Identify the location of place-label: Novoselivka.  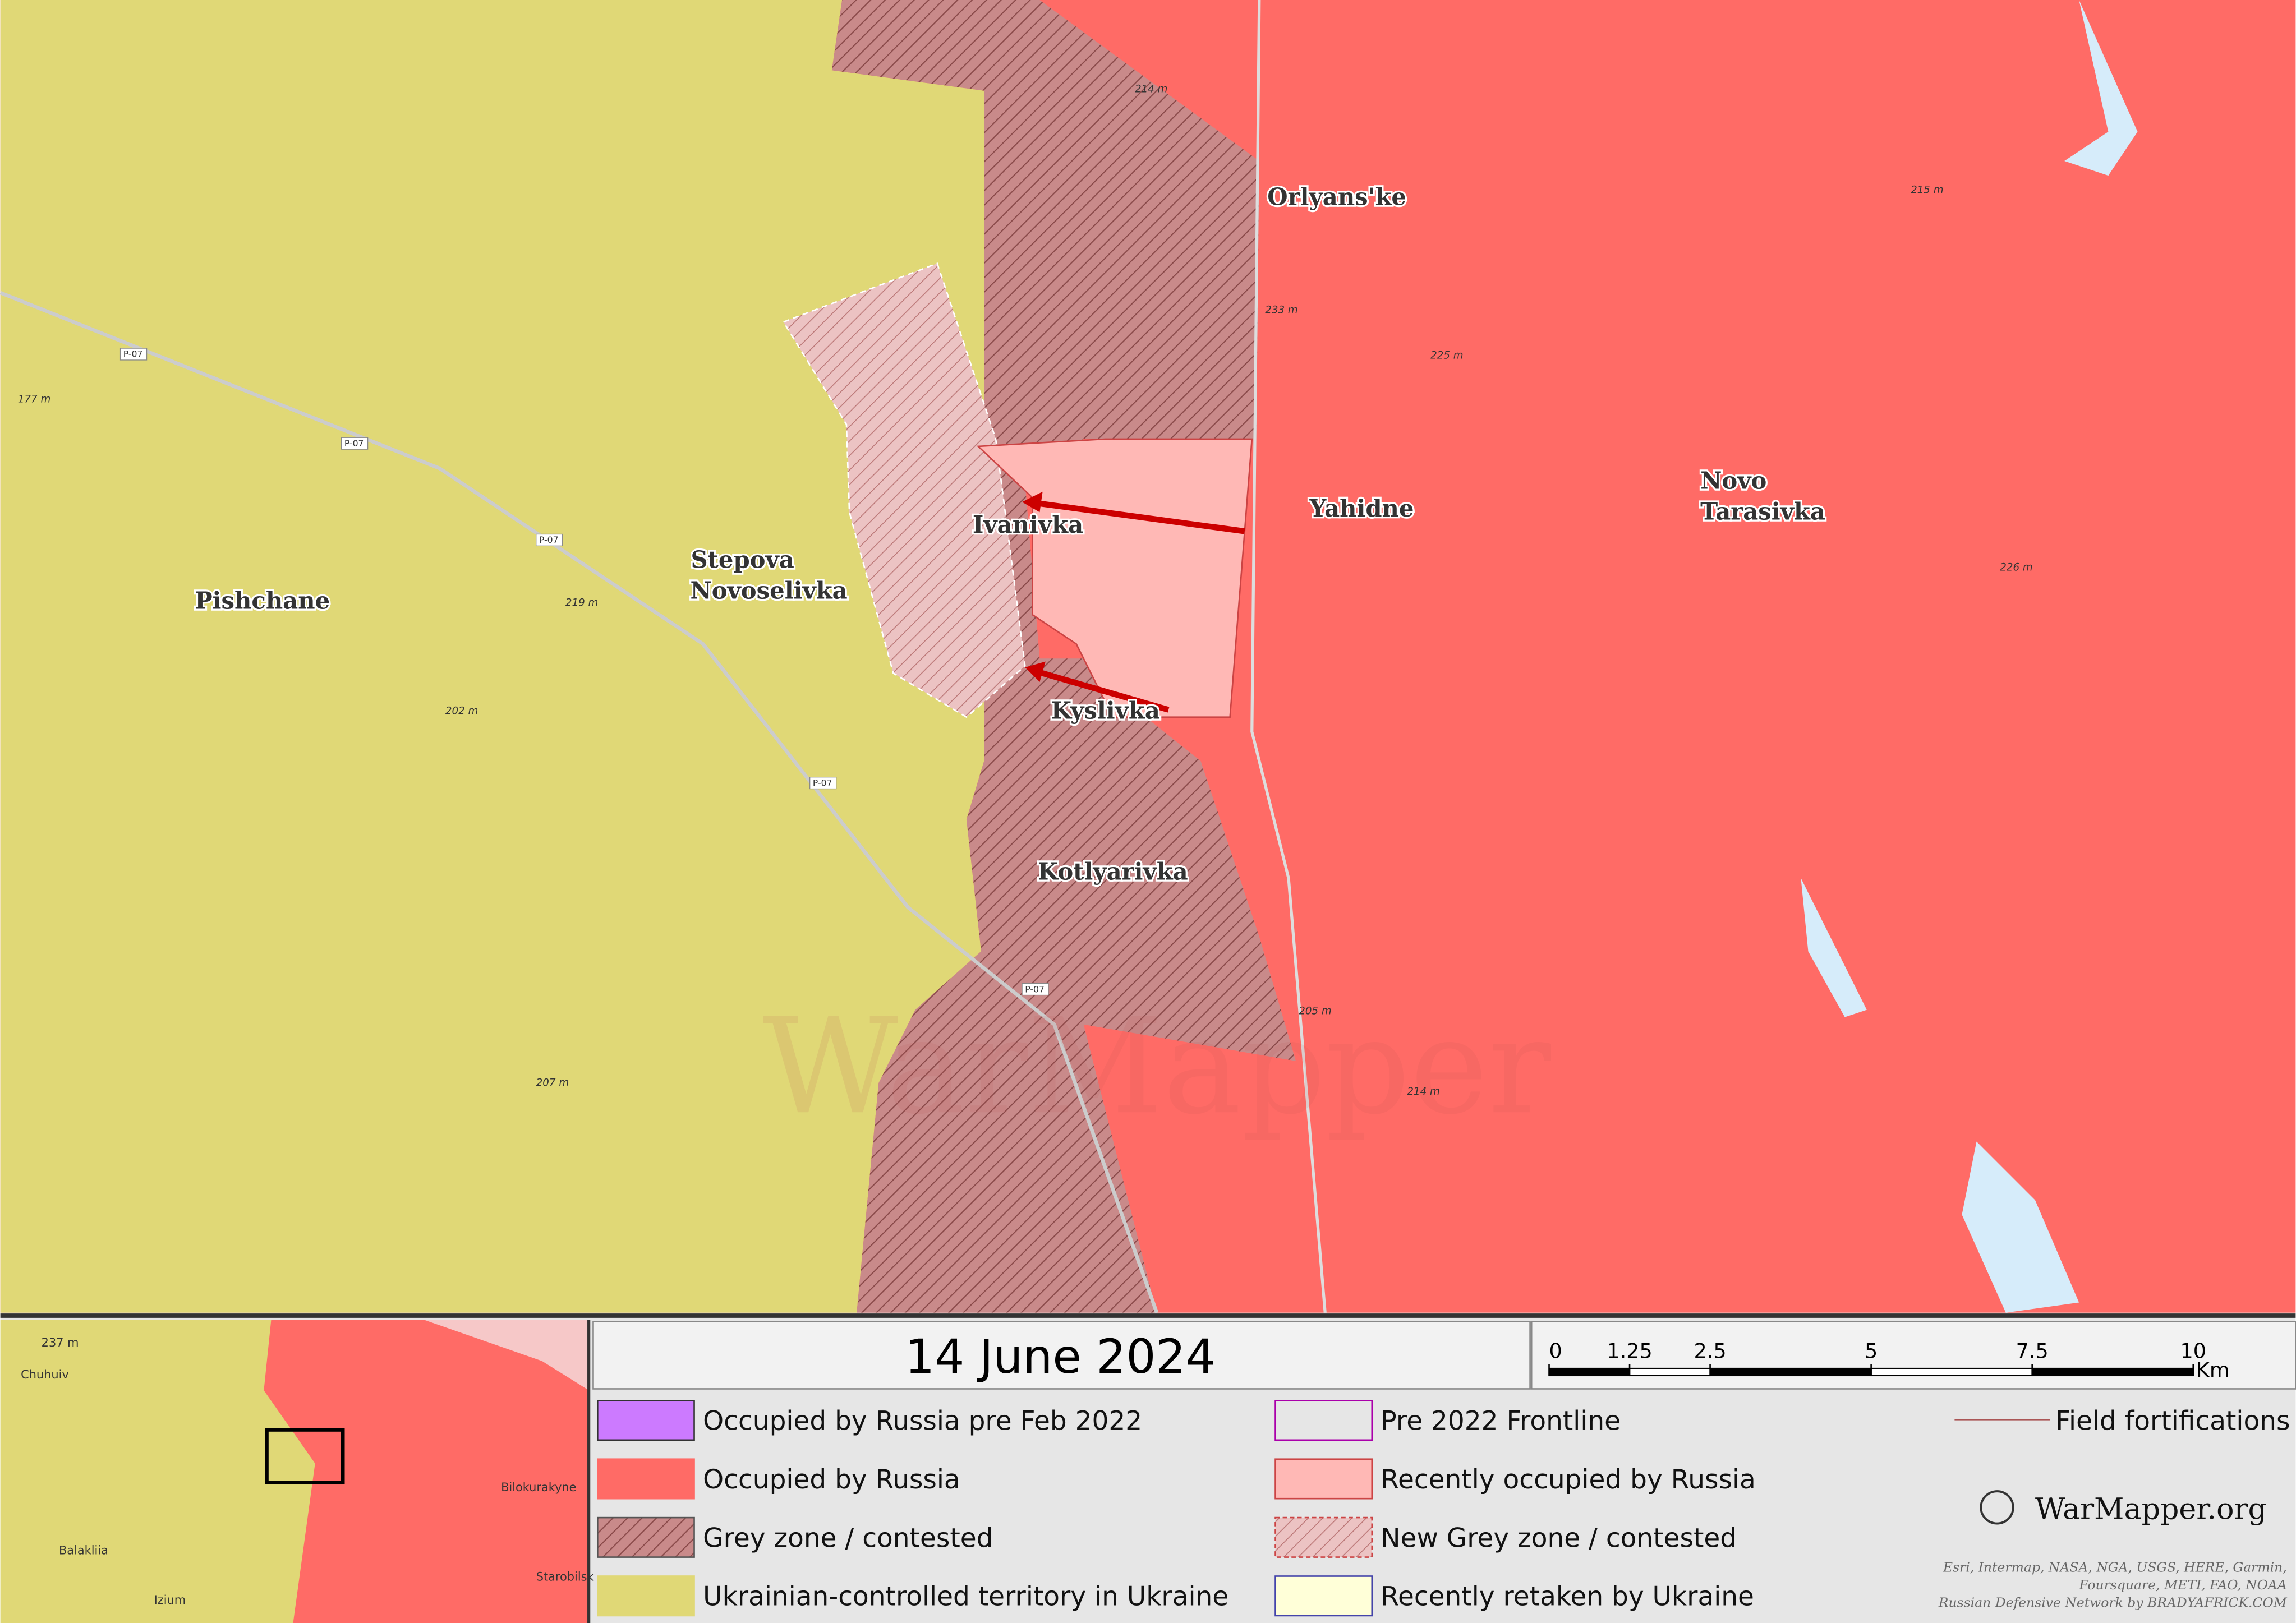
(769, 590).